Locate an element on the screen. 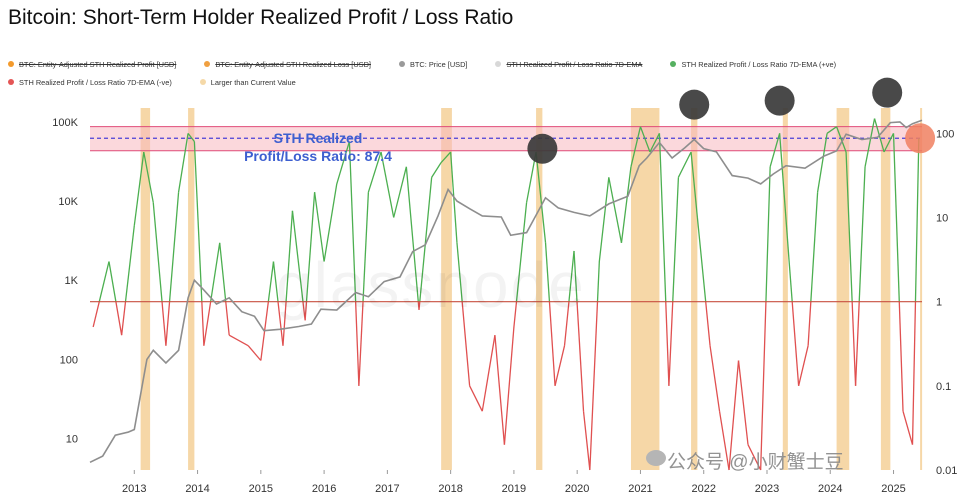 This screenshot has height=500, width=976. wechat-icon is located at coordinates (656, 458).